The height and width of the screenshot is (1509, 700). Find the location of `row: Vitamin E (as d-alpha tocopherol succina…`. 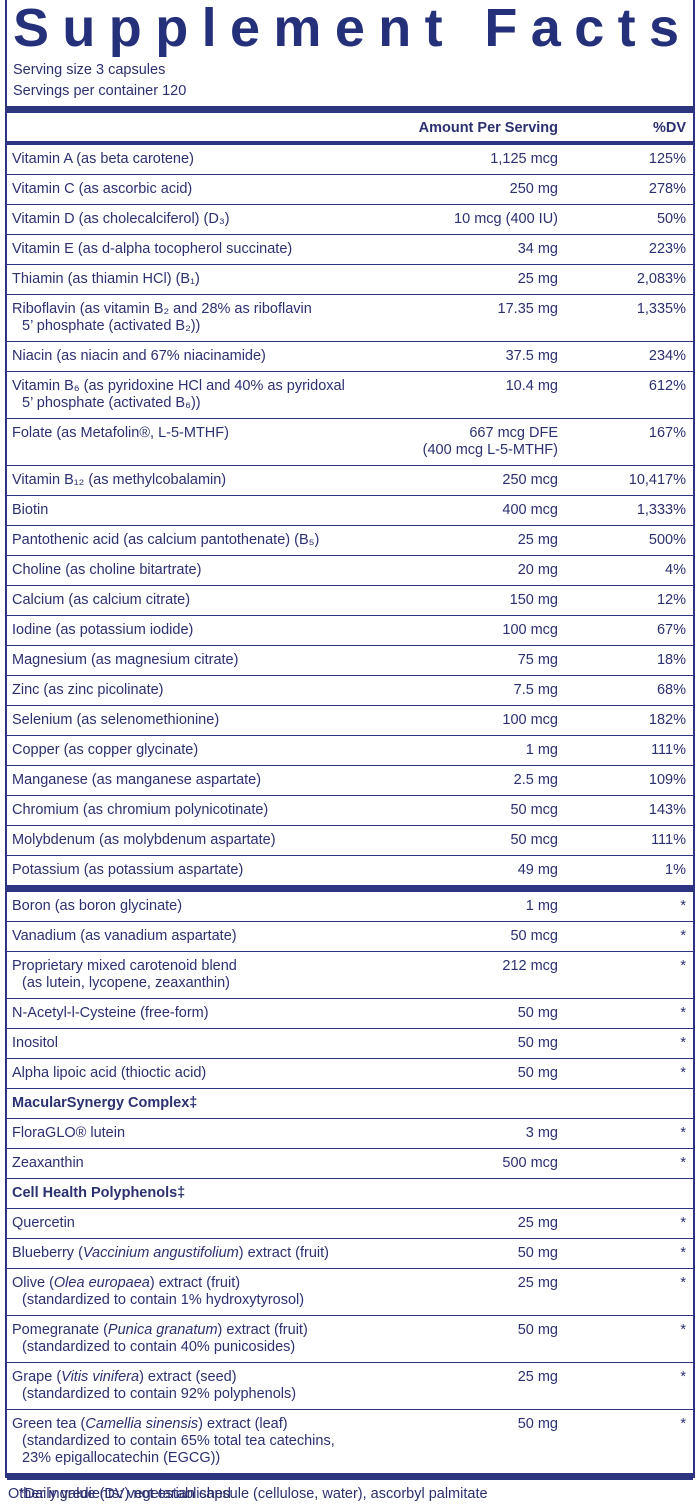

row: Vitamin E (as d-alpha tocopherol succina… is located at coordinates (350, 249).